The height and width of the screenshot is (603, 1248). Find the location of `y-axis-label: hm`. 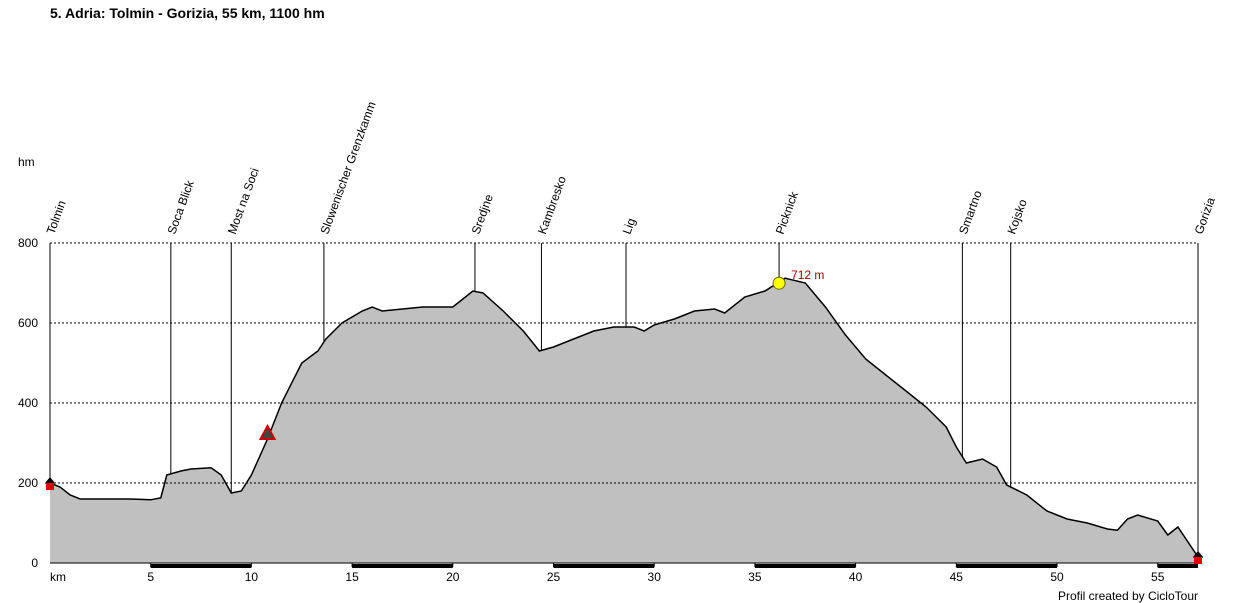

y-axis-label: hm is located at coordinates (26, 162).